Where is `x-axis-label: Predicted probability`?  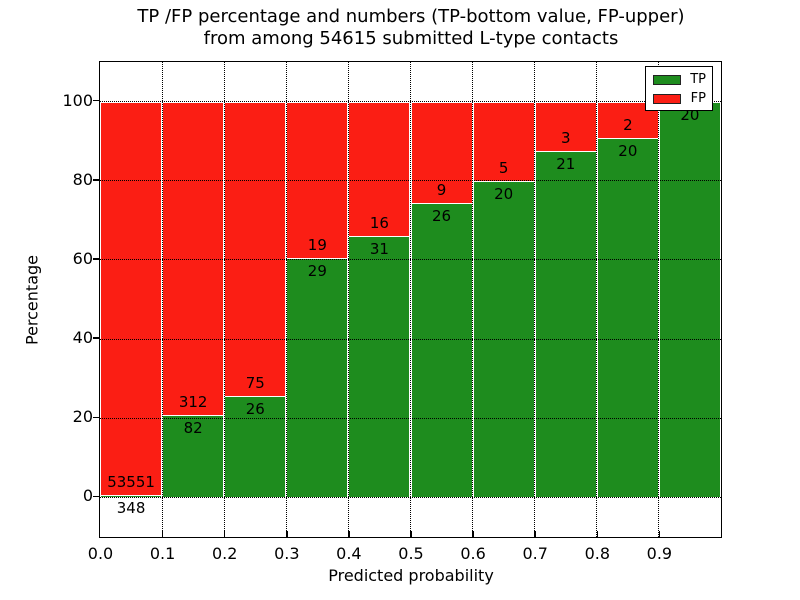
x-axis-label: Predicted probability is located at coordinates (411, 575).